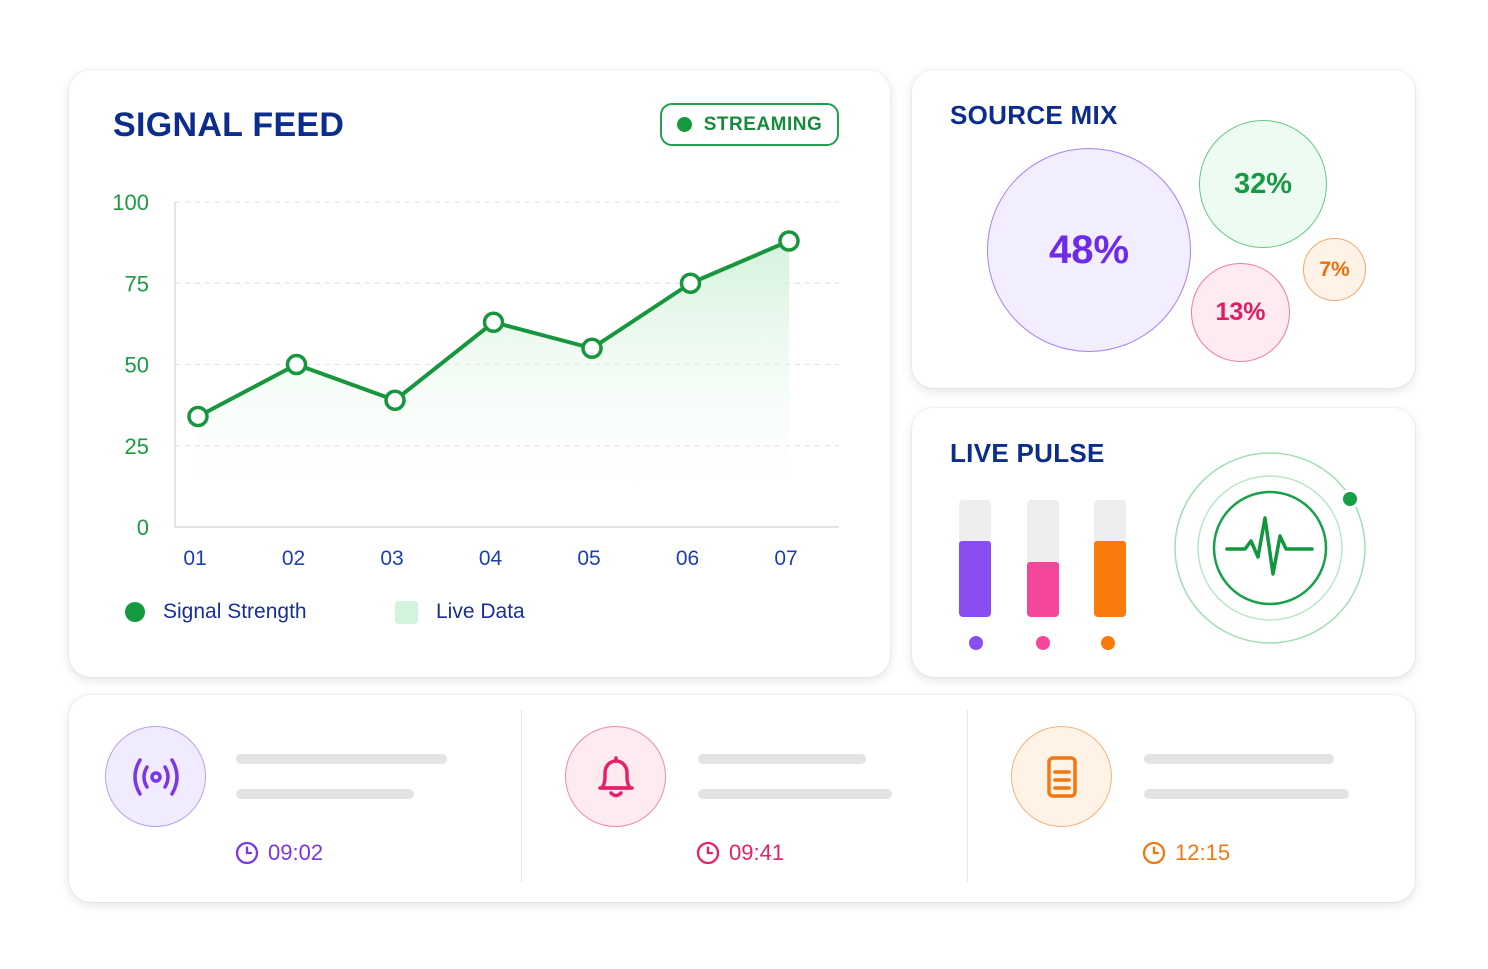 This screenshot has height=969, width=1488. I want to click on legend-live-data: Live Data, so click(460, 612).